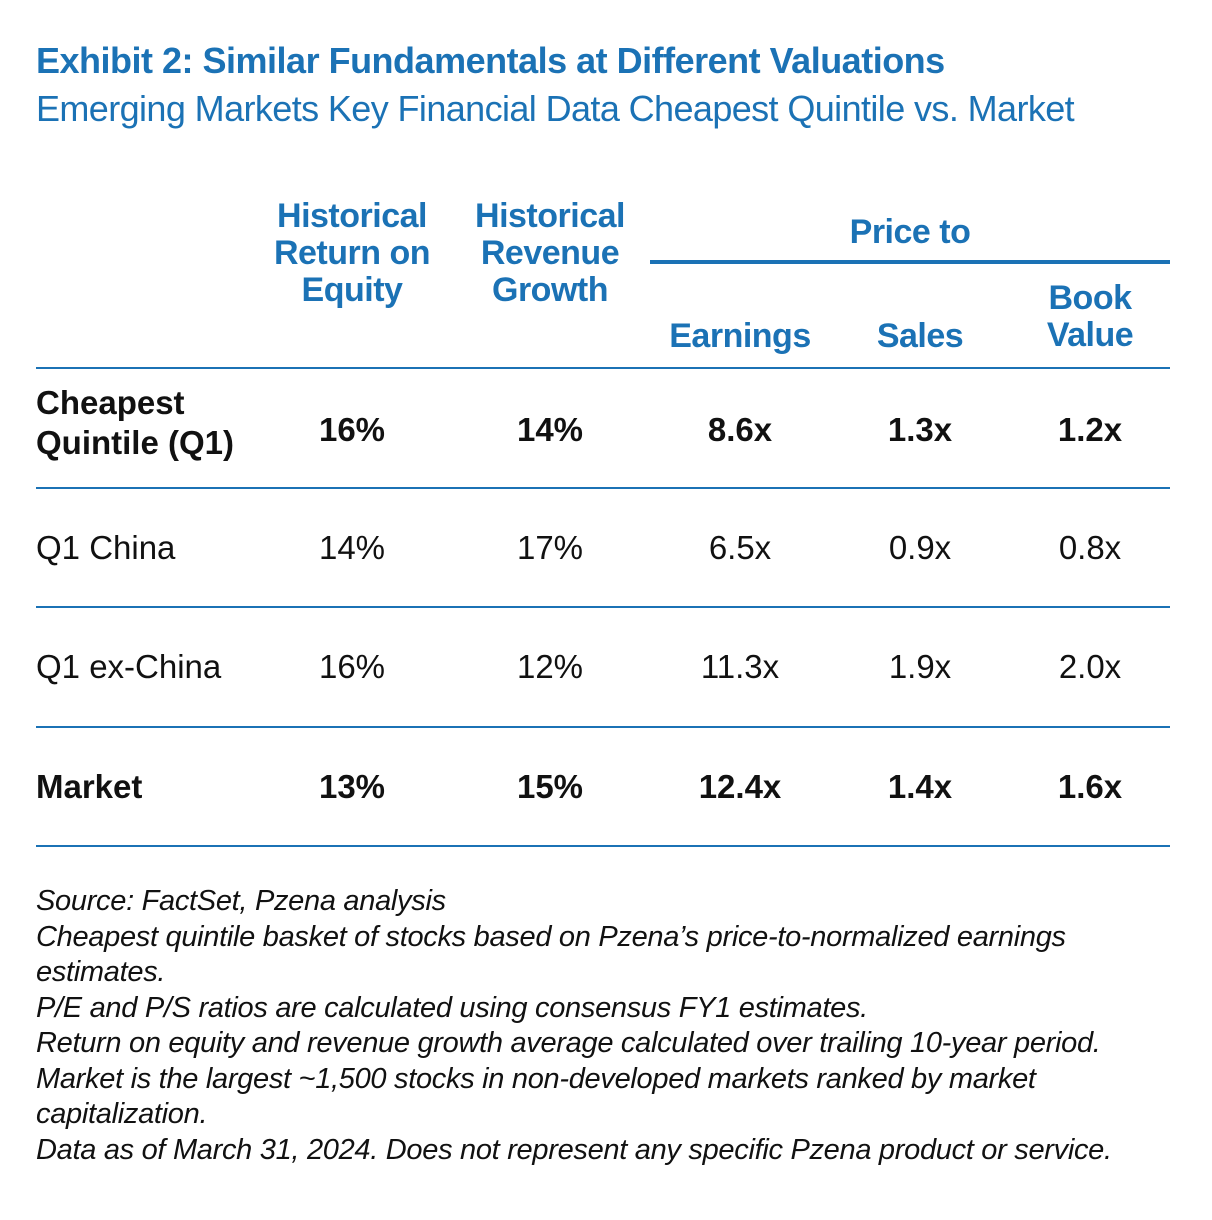  What do you see at coordinates (110, 402) in the screenshot?
I see `row-label-cheapest-line1: Cheapest` at bounding box center [110, 402].